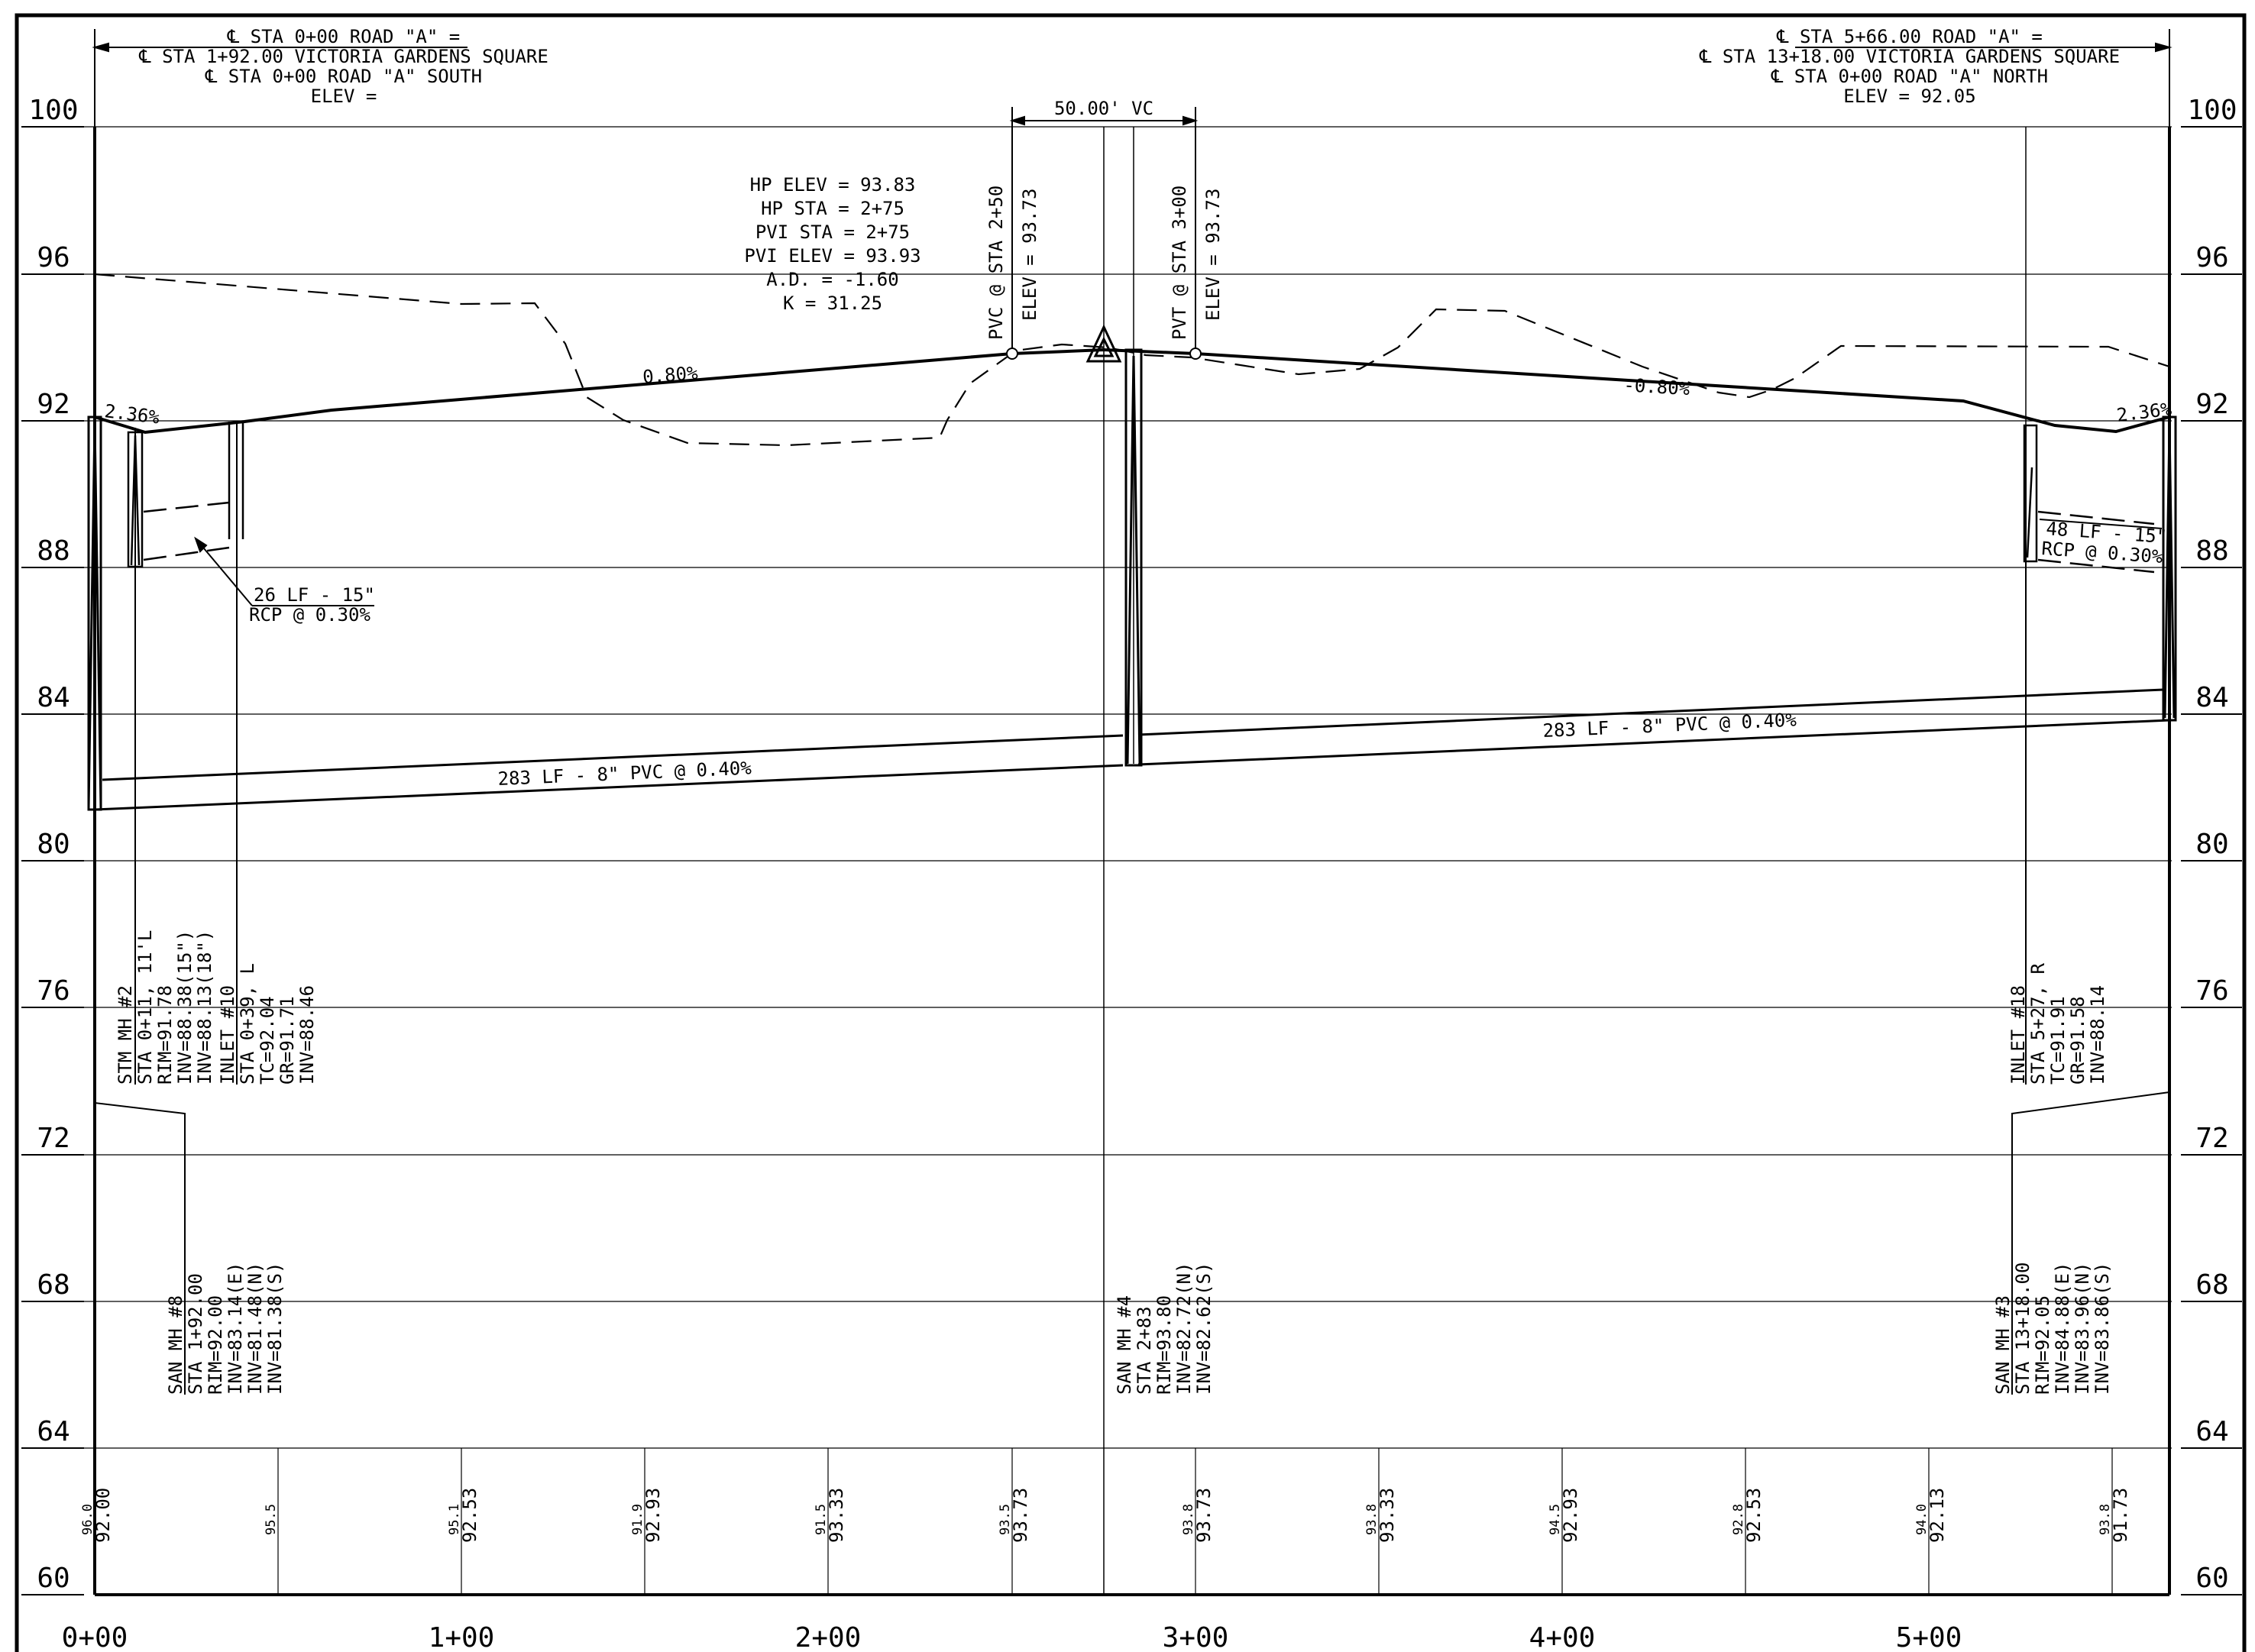  Describe the element at coordinates (1082, 495) in the screenshot. I see `storm-structures` at that location.